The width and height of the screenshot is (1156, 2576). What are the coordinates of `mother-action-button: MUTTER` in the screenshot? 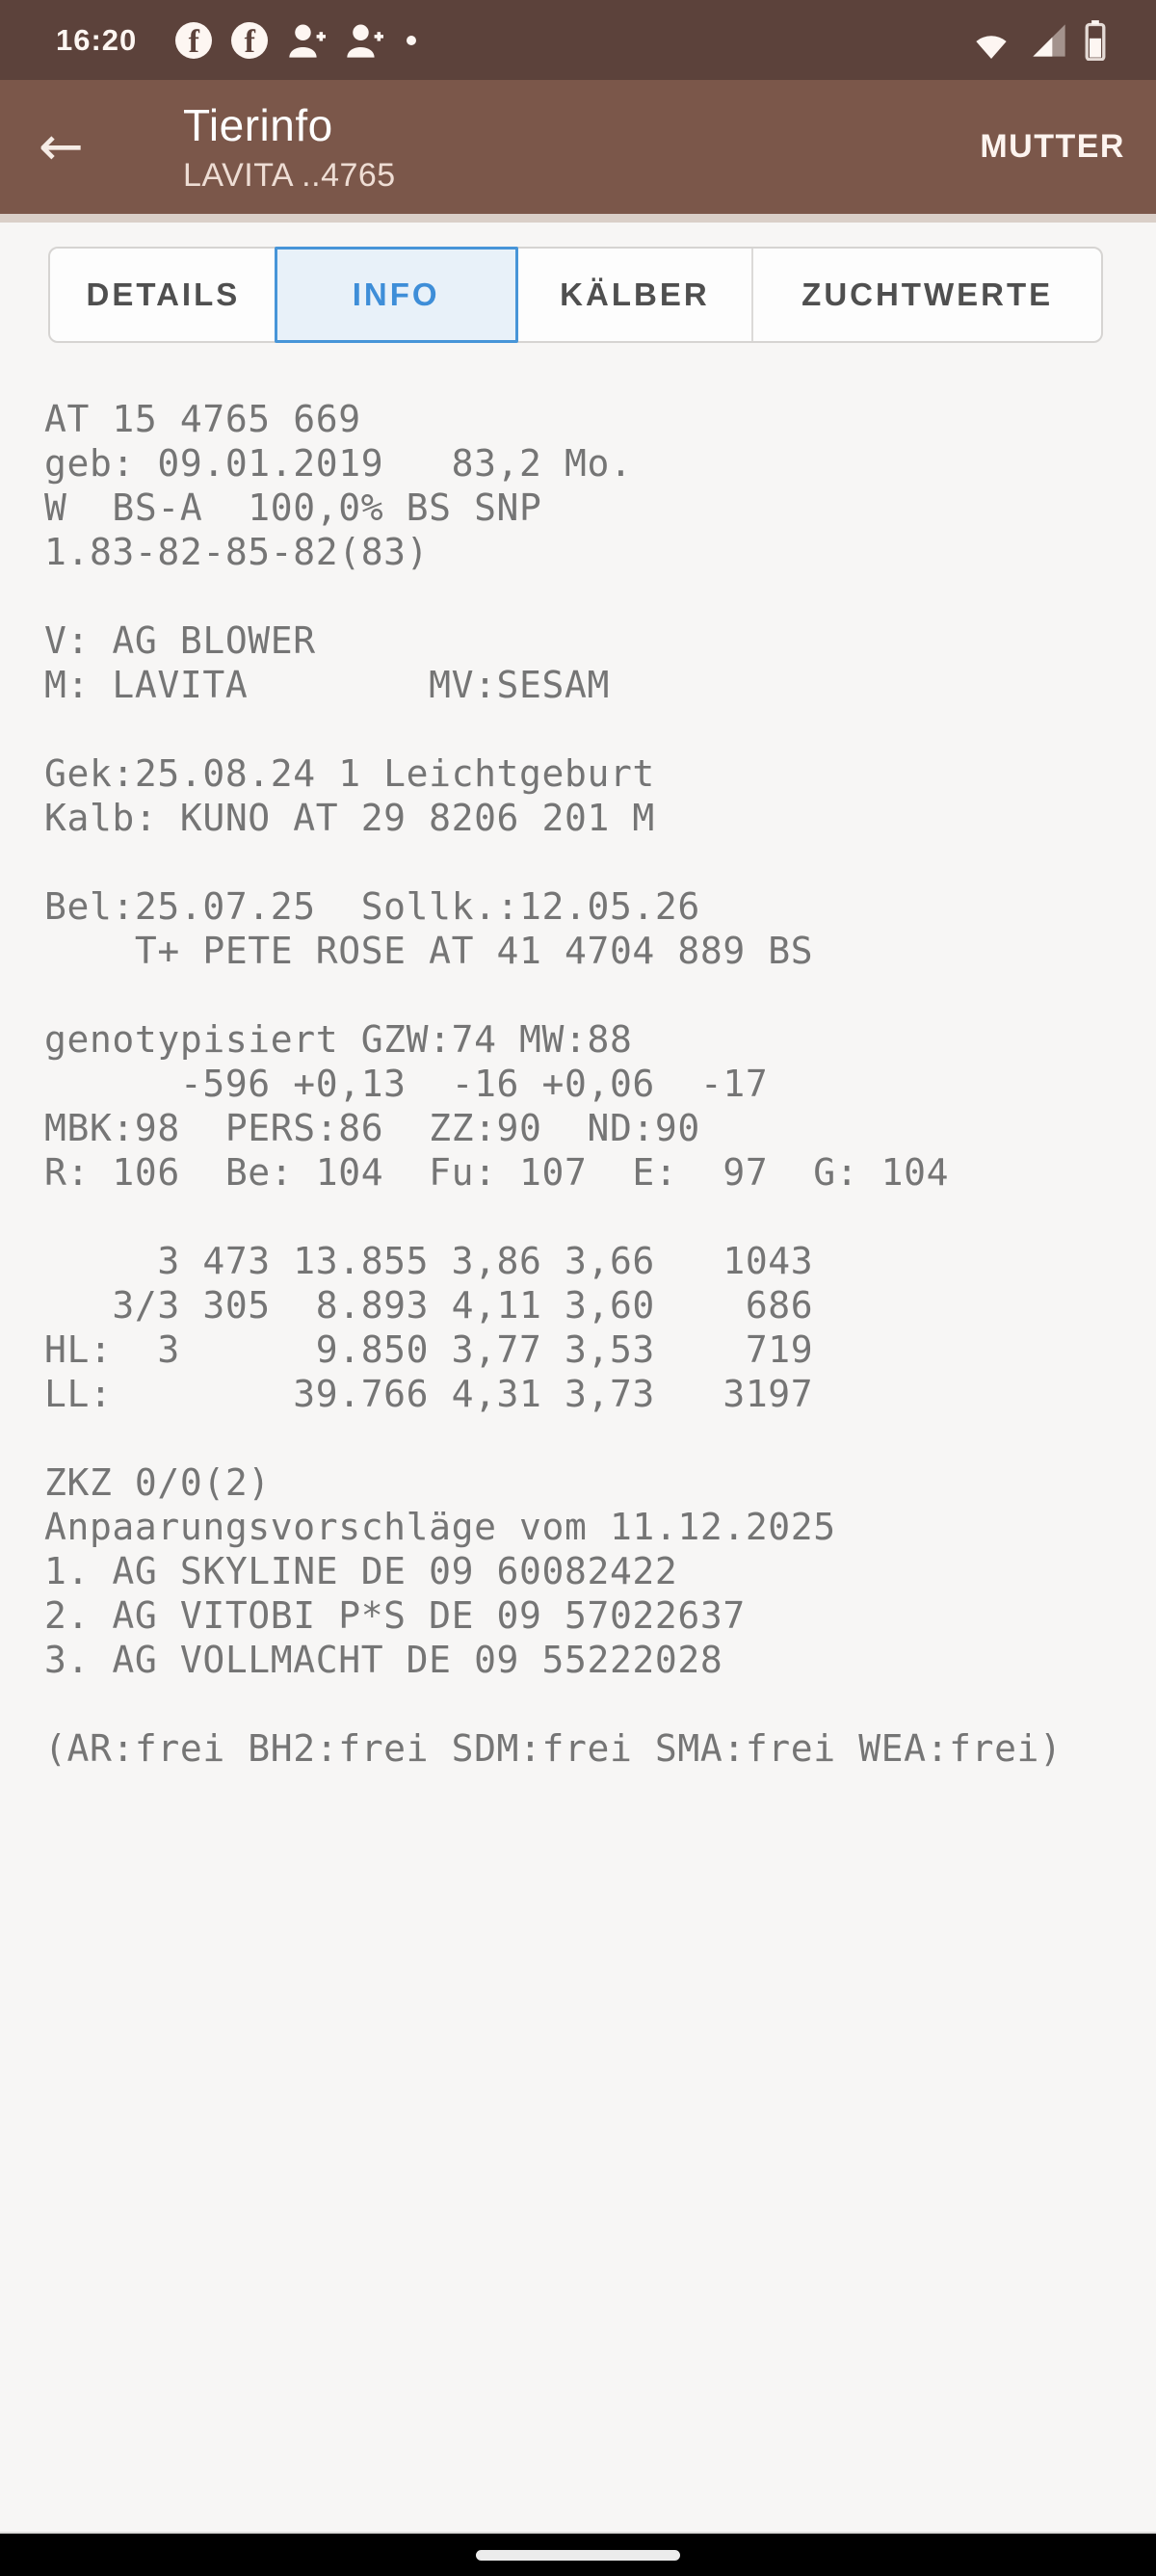 It's located at (1052, 147).